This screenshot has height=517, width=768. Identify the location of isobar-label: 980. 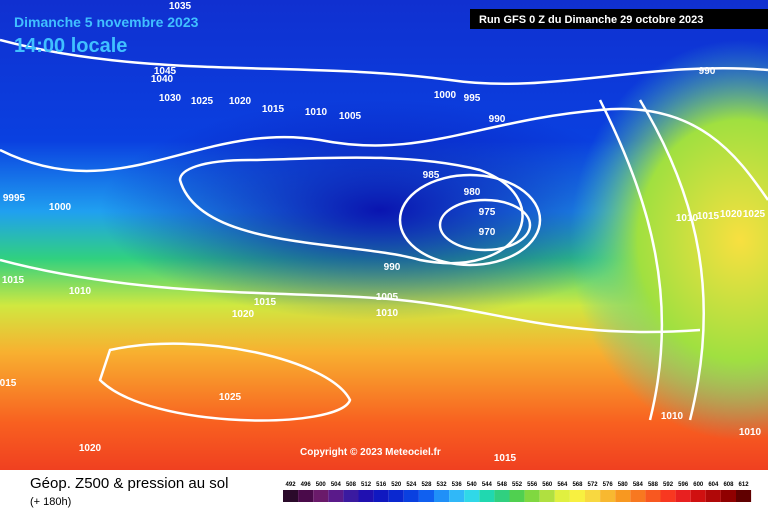
(472, 192).